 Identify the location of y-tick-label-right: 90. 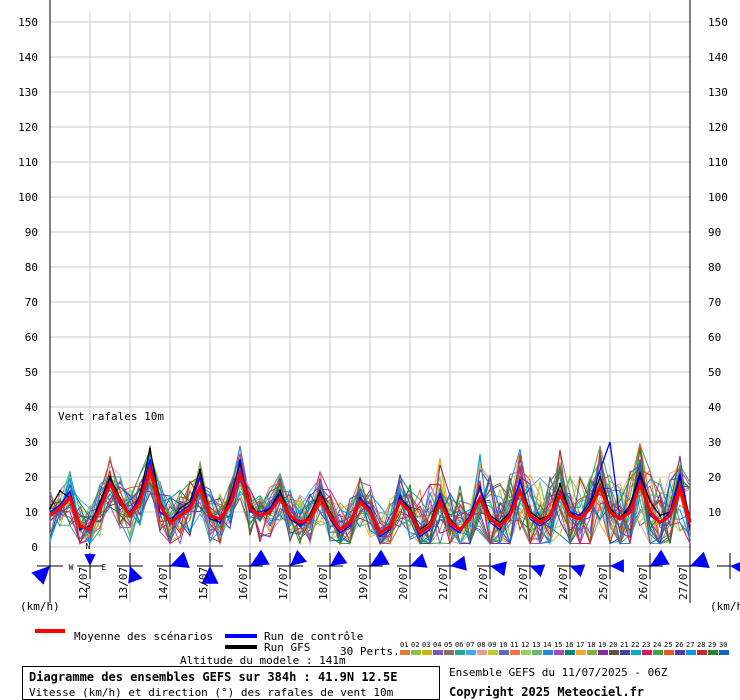
(714, 232).